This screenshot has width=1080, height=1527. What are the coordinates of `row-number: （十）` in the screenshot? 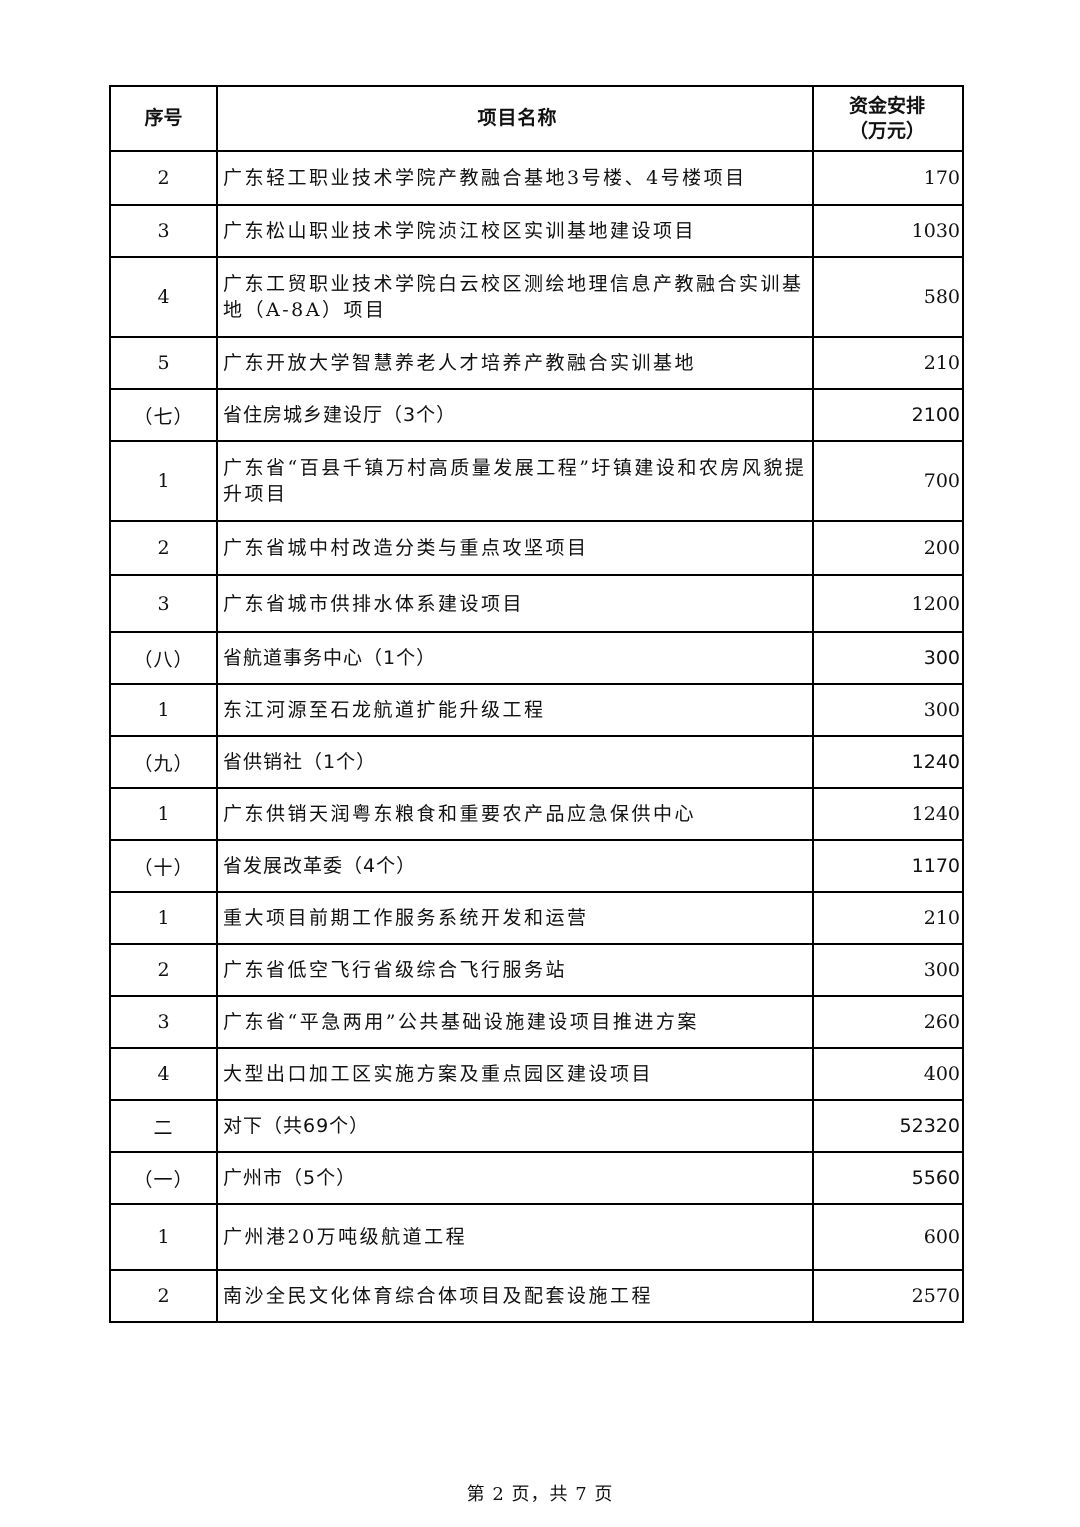 It's located at (163, 866).